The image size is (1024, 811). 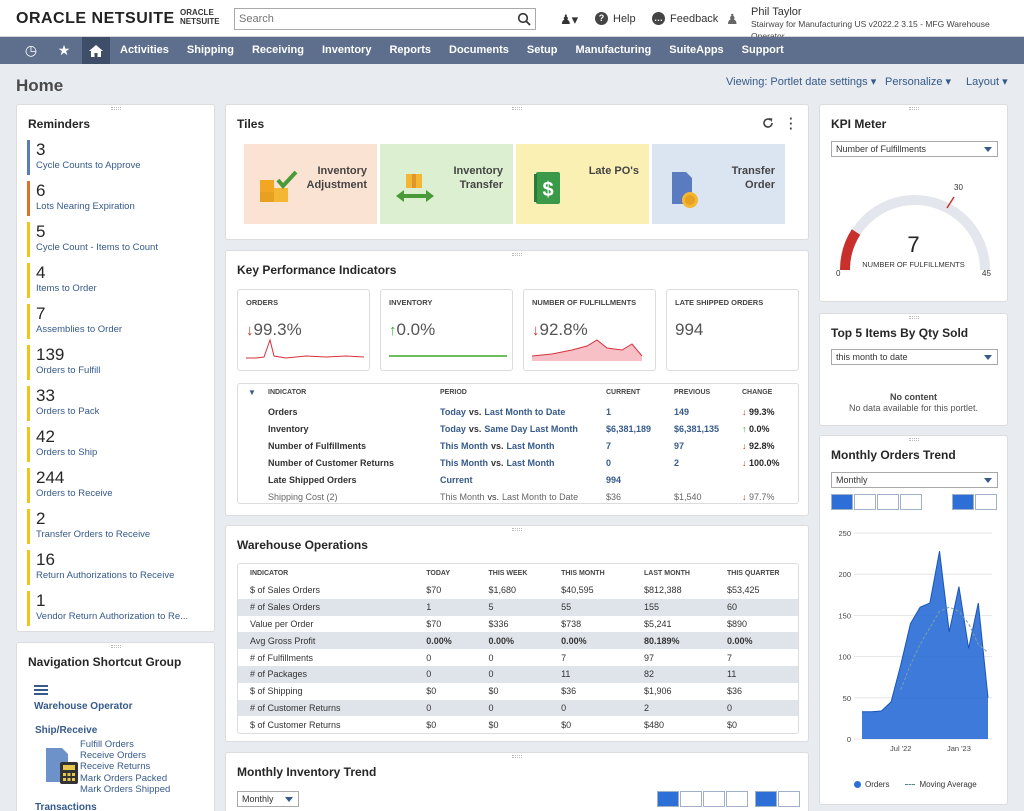 What do you see at coordinates (114, 403) in the screenshot?
I see `reminder-item: 33 Orders to Pack` at bounding box center [114, 403].